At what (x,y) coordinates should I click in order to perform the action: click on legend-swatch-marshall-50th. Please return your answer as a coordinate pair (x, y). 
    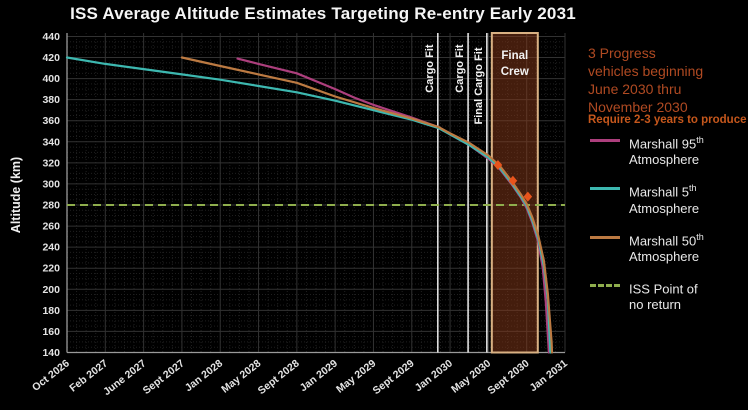
    Looking at the image, I should click on (605, 237).